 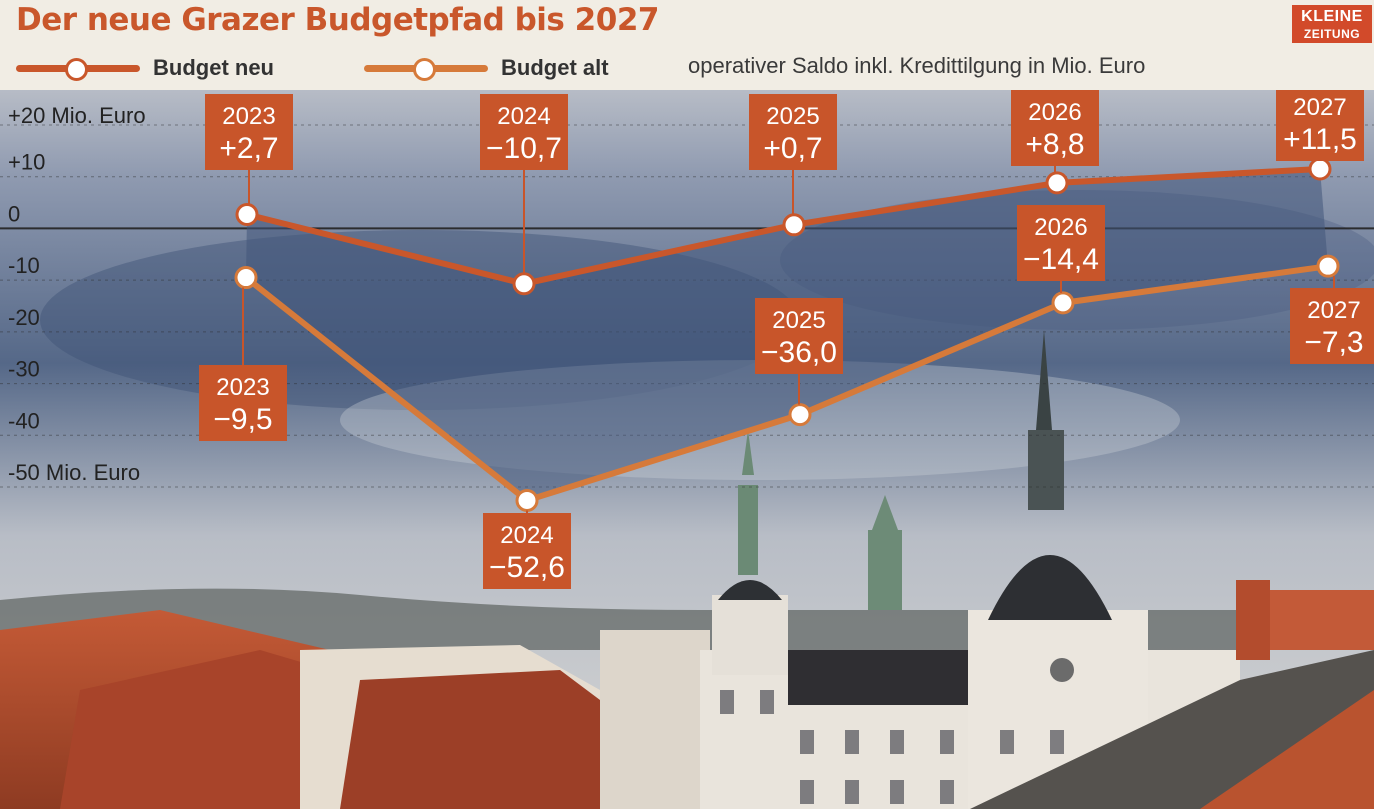 What do you see at coordinates (527, 567) in the screenshot?
I see `value-label-value: −52,6` at bounding box center [527, 567].